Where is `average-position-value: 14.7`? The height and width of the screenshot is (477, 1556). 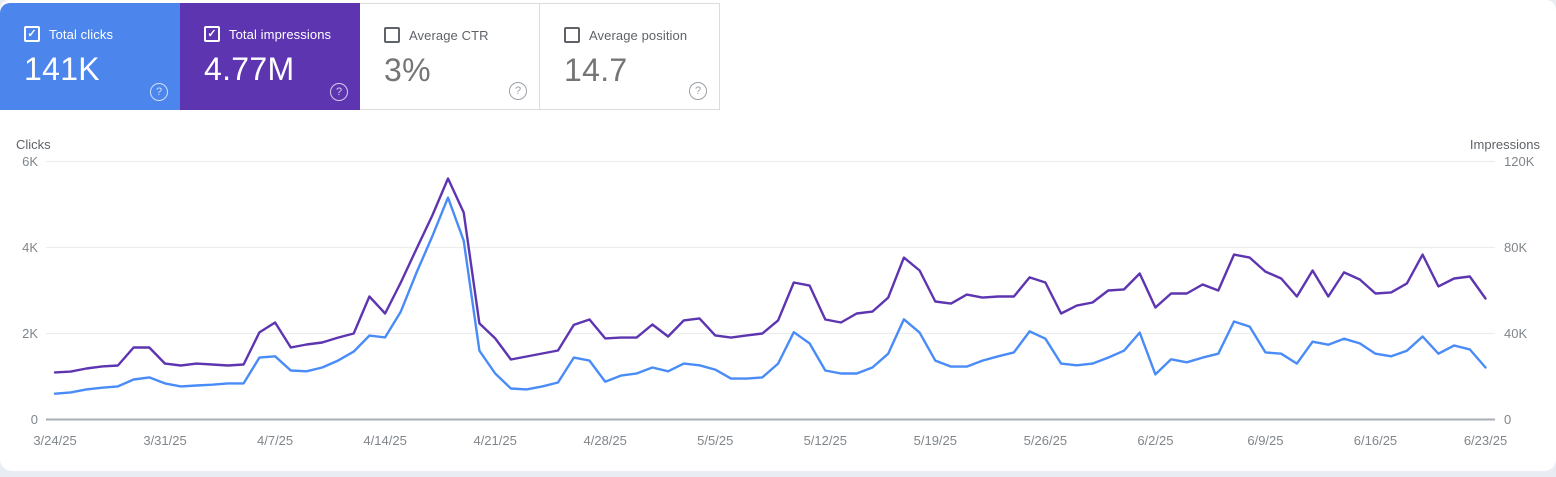
average-position-value: 14.7 is located at coordinates (596, 70).